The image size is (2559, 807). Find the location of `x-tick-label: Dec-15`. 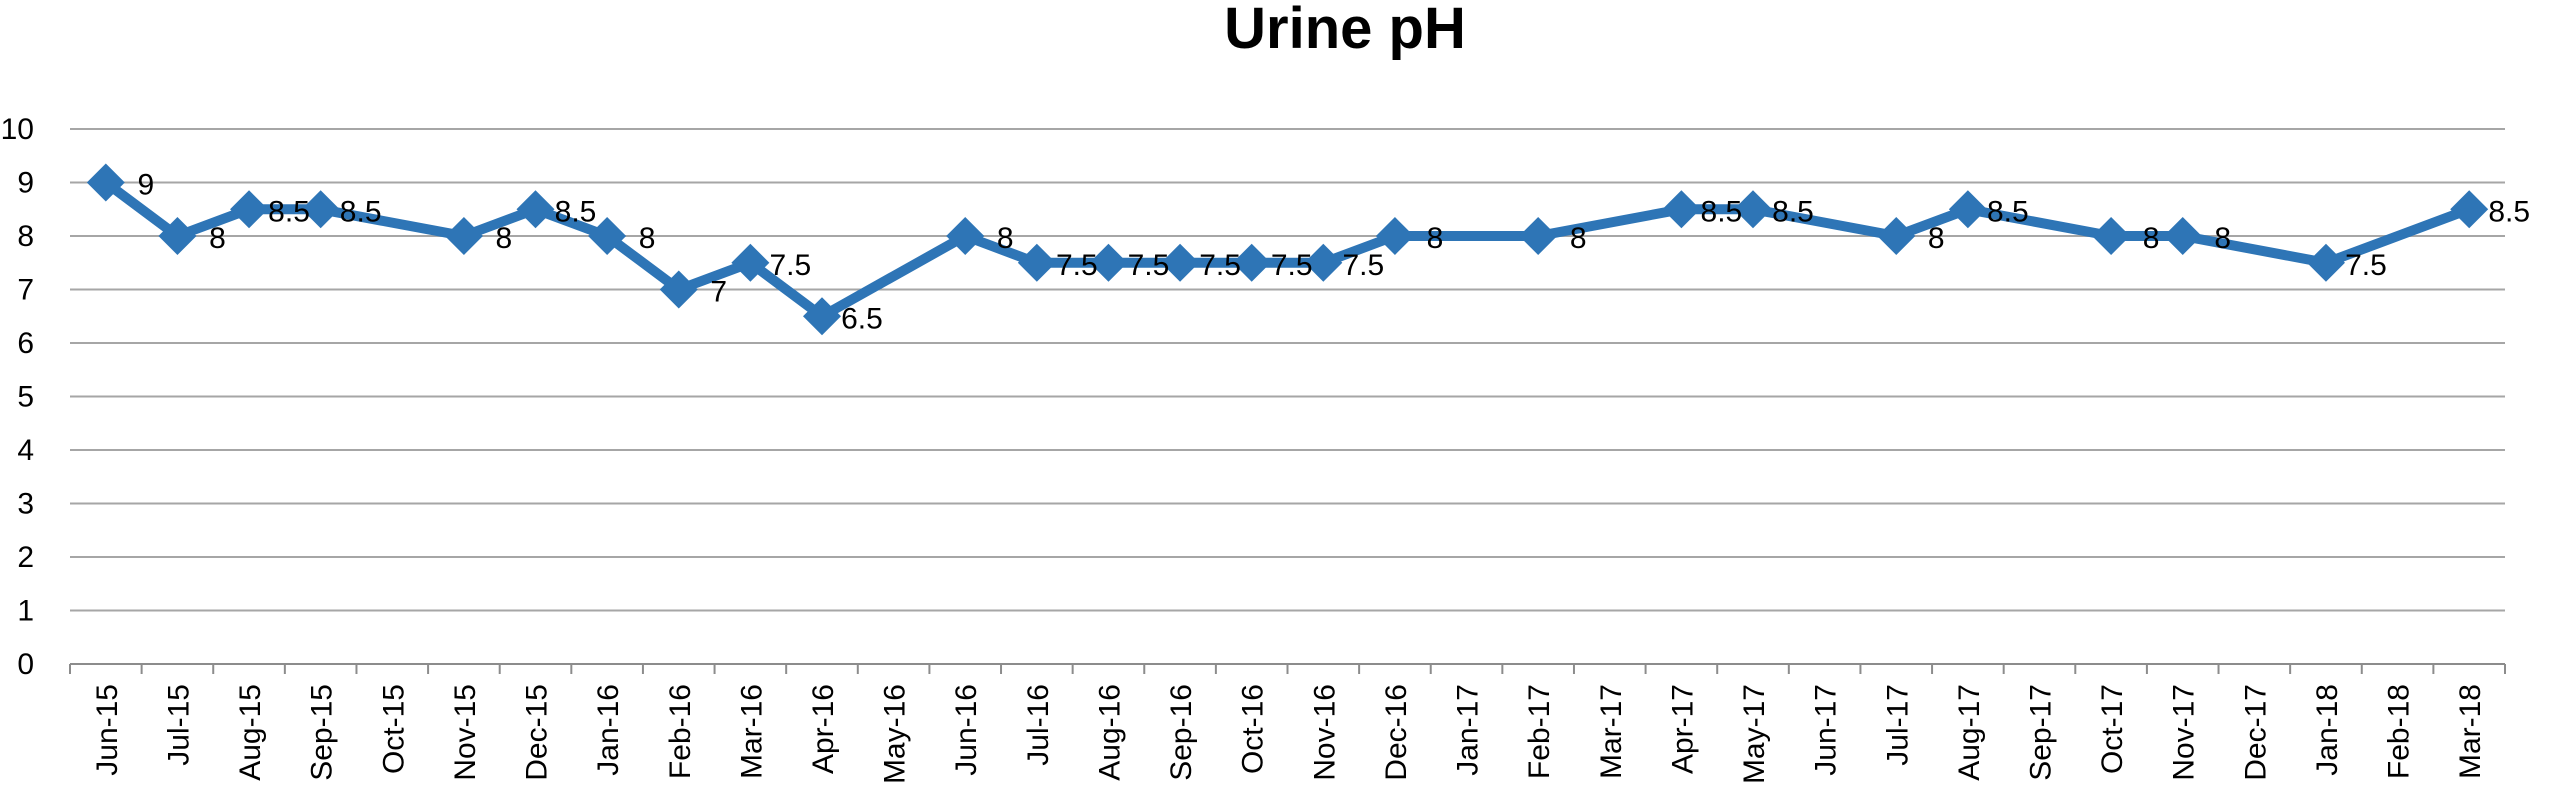

x-tick-label: Dec-15 is located at coordinates (537, 732).